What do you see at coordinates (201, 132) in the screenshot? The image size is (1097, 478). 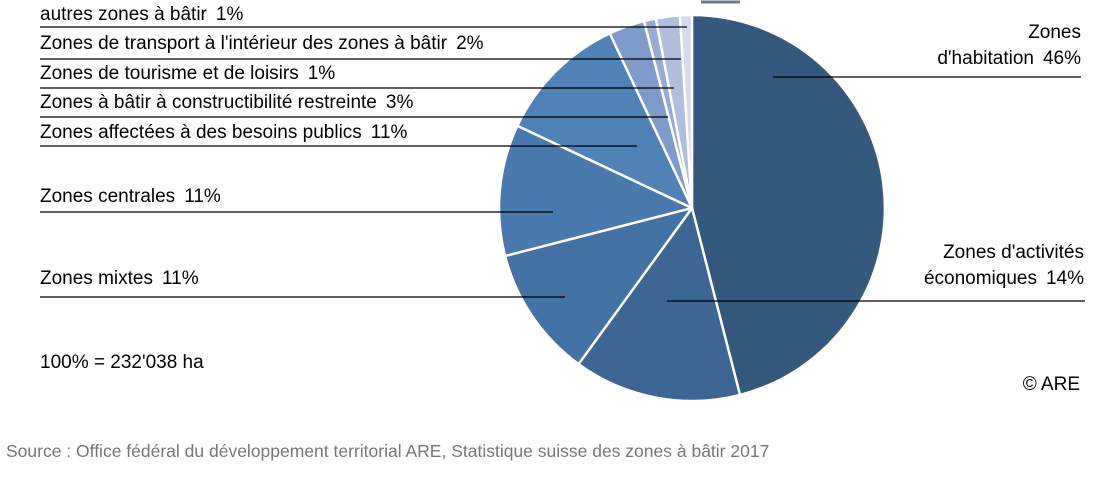 I see `slice-label: Zones affectées à des besoins publics` at bounding box center [201, 132].